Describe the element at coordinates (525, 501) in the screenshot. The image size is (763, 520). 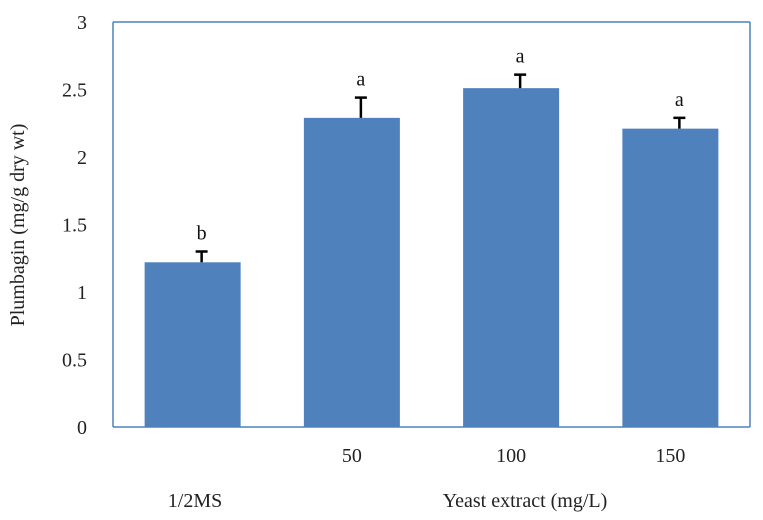
I see `x-axis-title: Yeast extract (mg/L)` at that location.